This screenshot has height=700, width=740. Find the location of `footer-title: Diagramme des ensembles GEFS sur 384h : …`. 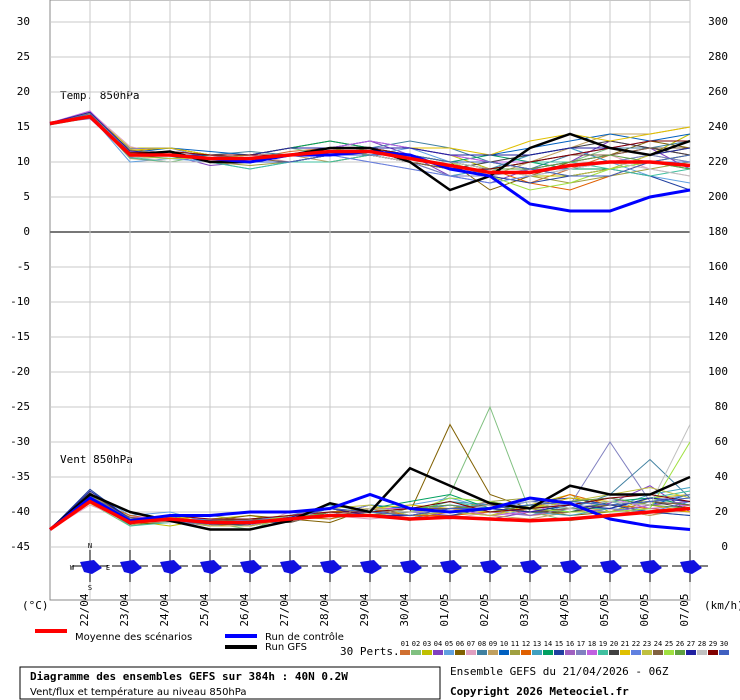

footer-title: Diagramme des ensembles GEFS sur 384h : … is located at coordinates (189, 676).